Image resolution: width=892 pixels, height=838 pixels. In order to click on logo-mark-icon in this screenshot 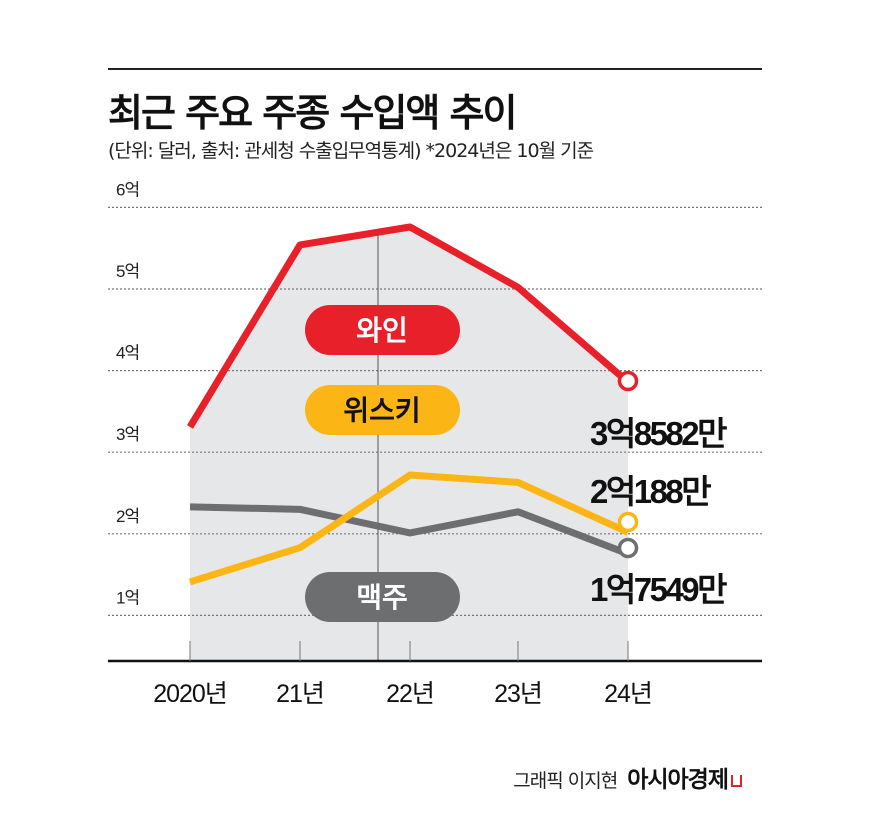, I will do `click(736, 781)`.